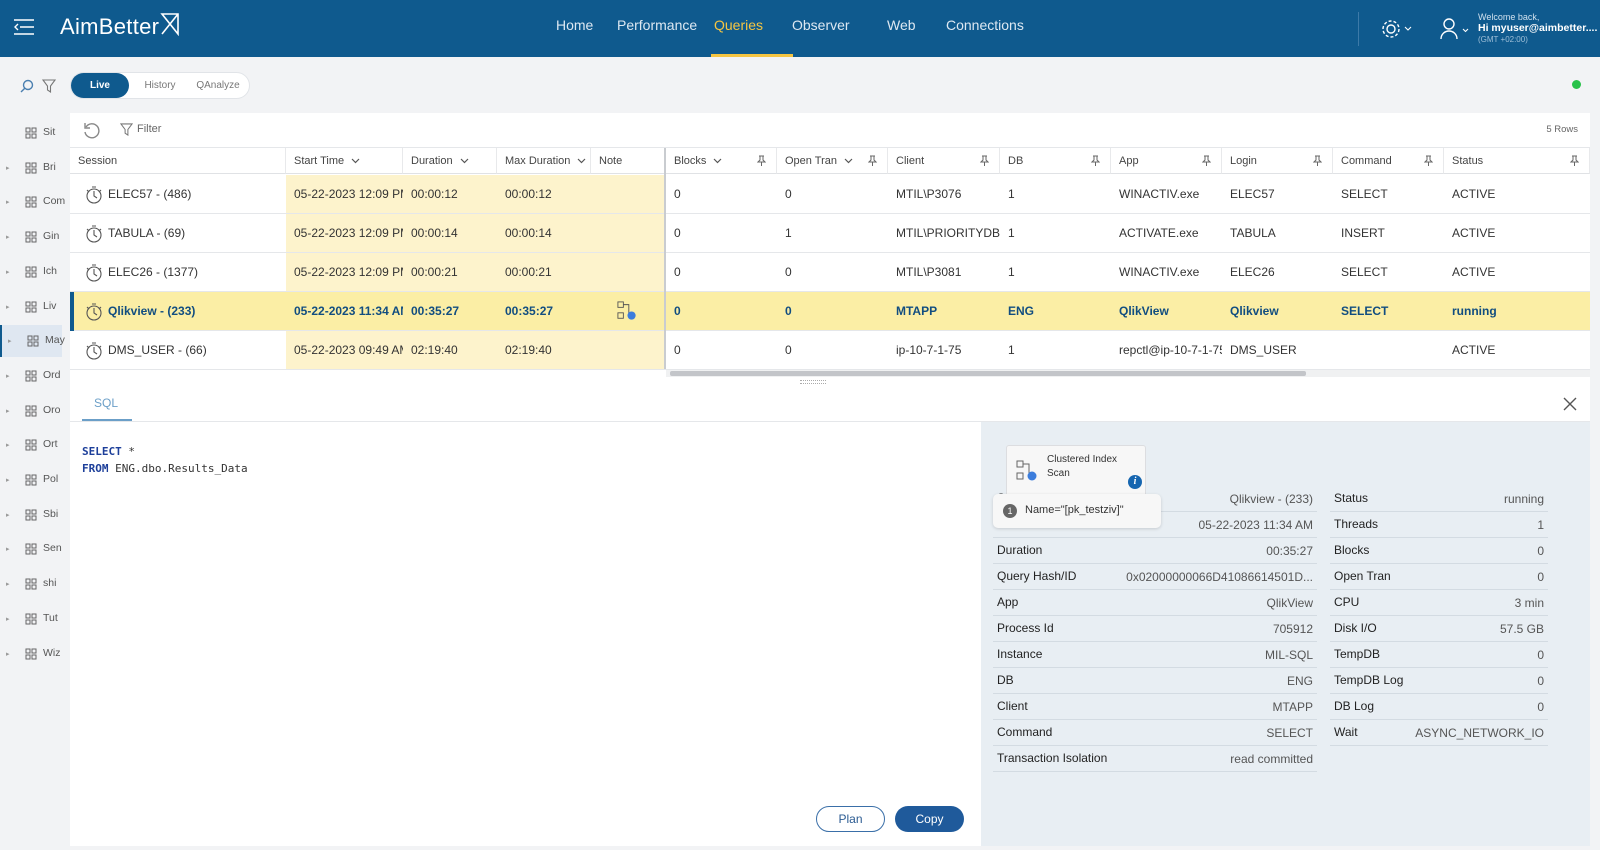  I want to click on session-name: ELEC57 - (486), so click(150, 194).